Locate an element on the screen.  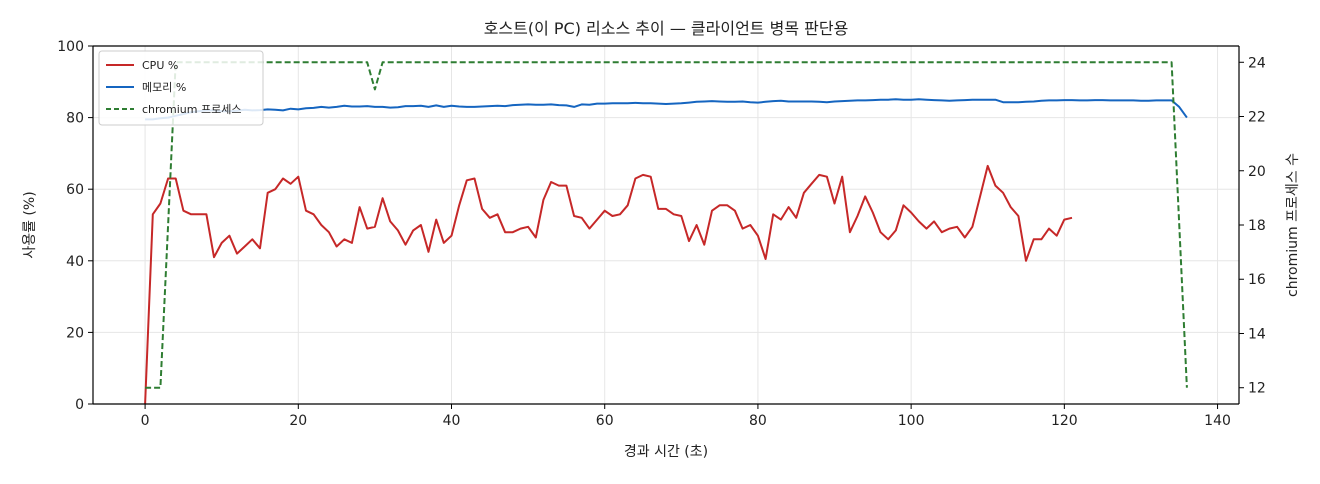
y2-tick-label: 18 is located at coordinates (1257, 226).